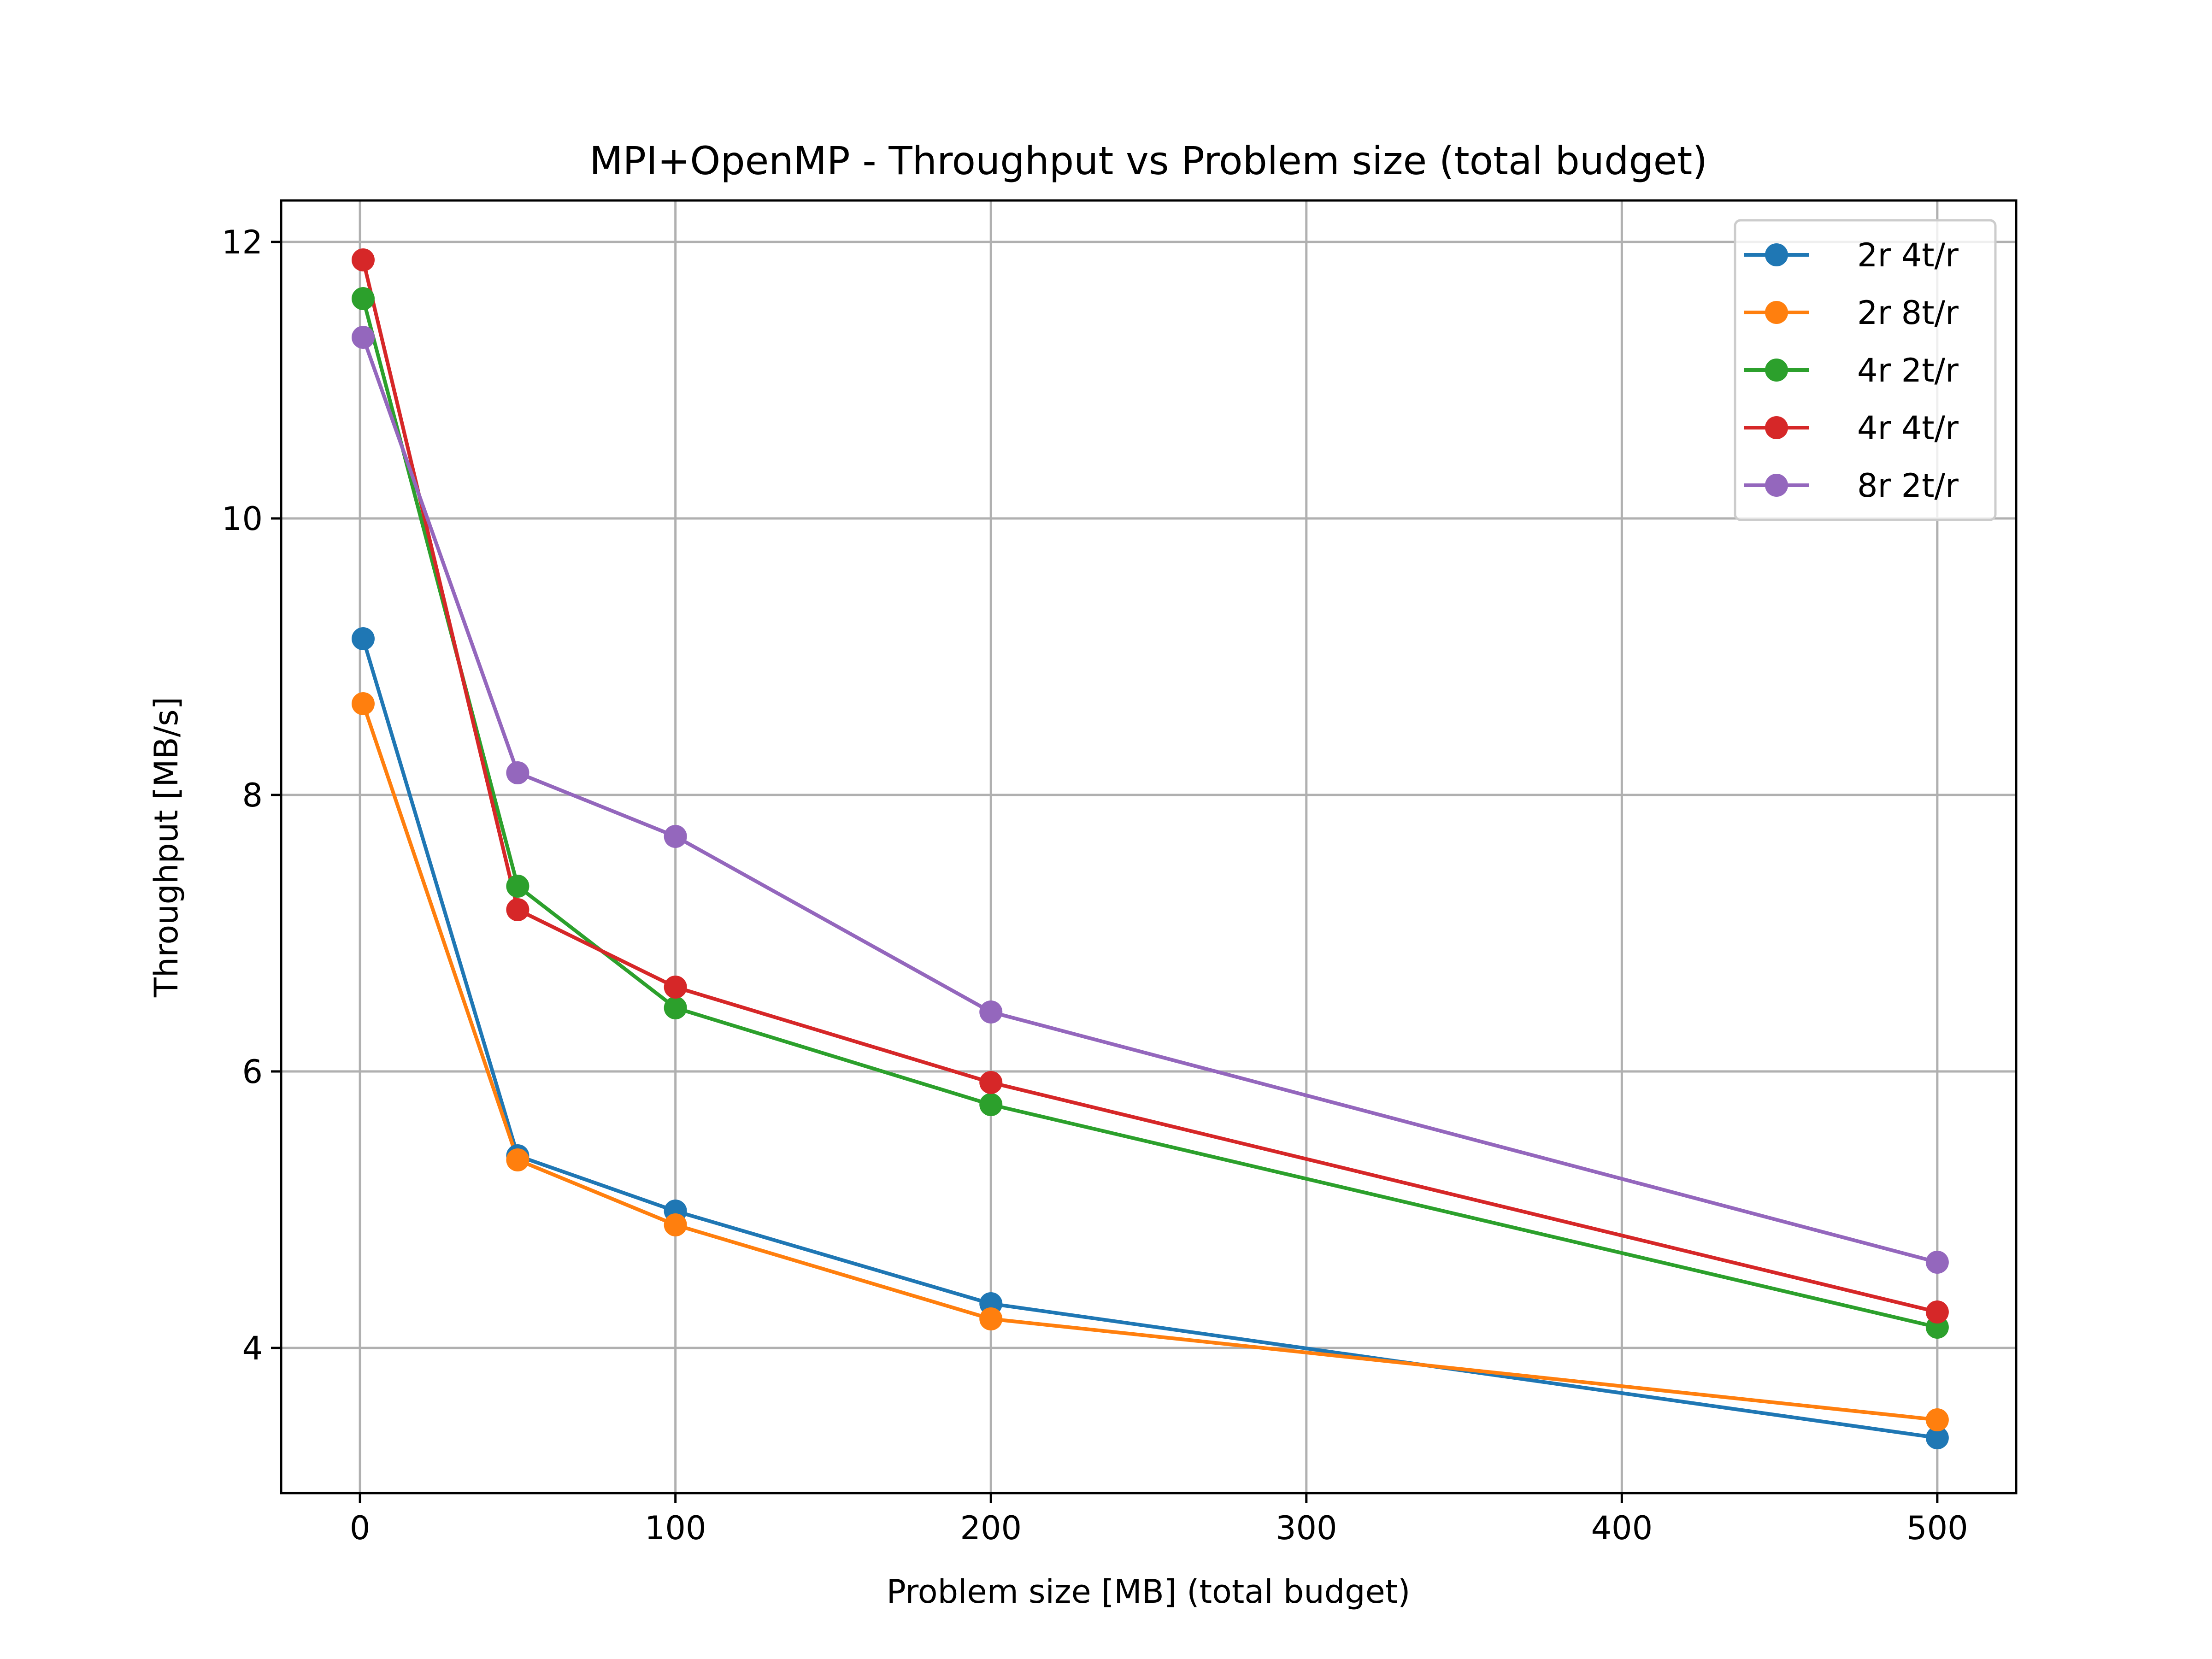  I want to click on y-tick-label: 6, so click(252, 1072).